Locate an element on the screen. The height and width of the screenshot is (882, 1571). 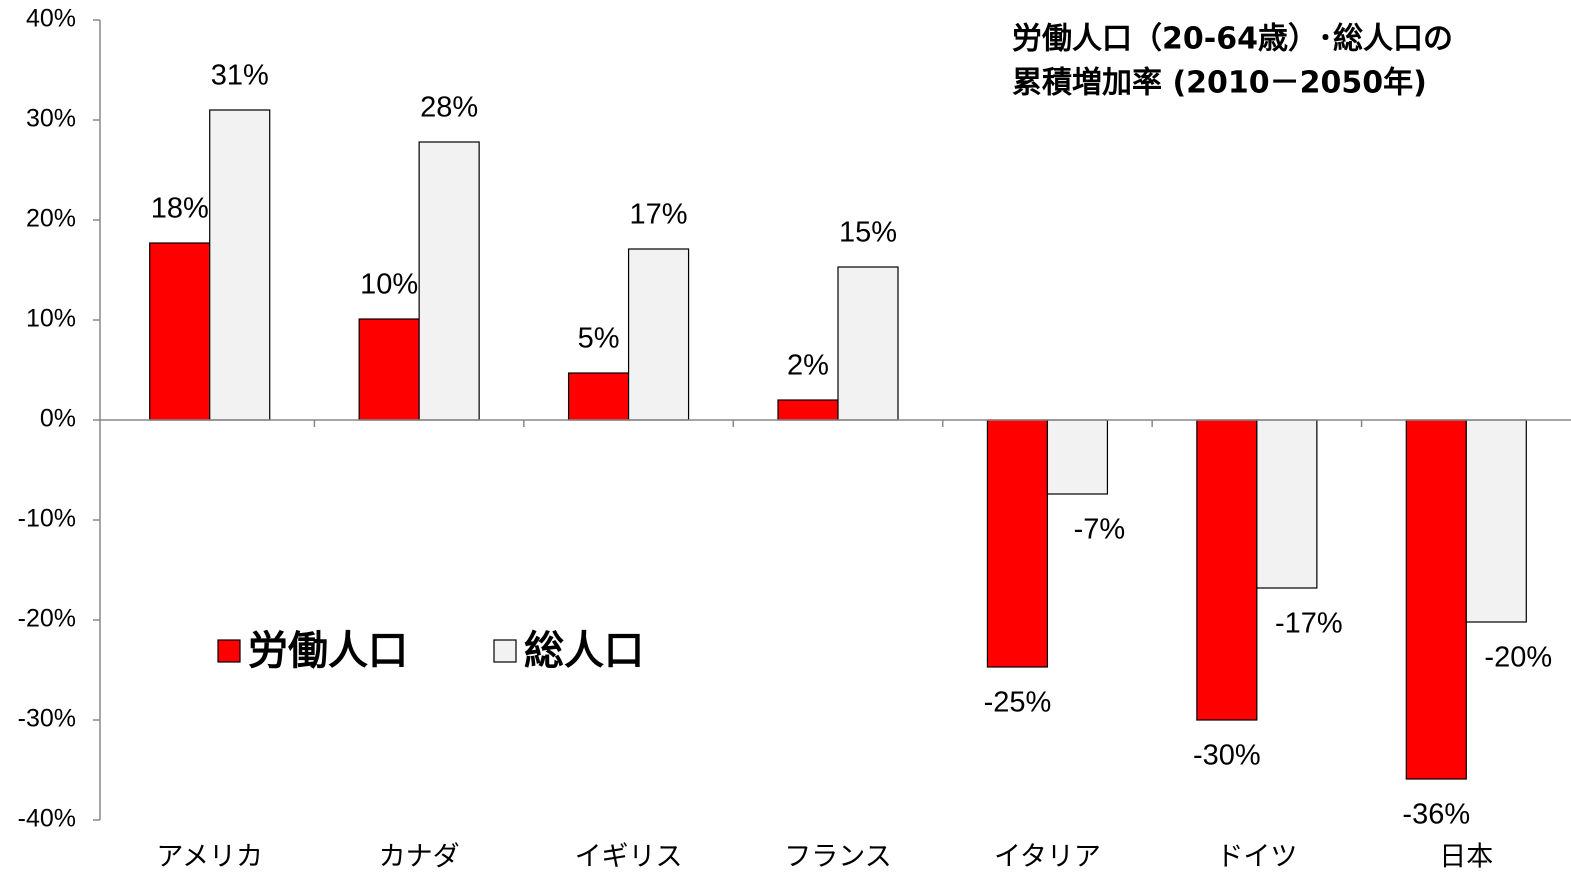
y-tick-label: 40% is located at coordinates (51, 19).